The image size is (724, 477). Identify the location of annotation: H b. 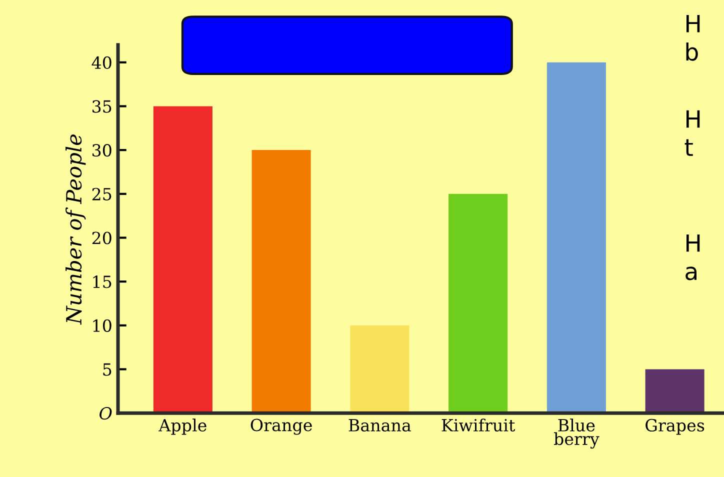
(693, 38).